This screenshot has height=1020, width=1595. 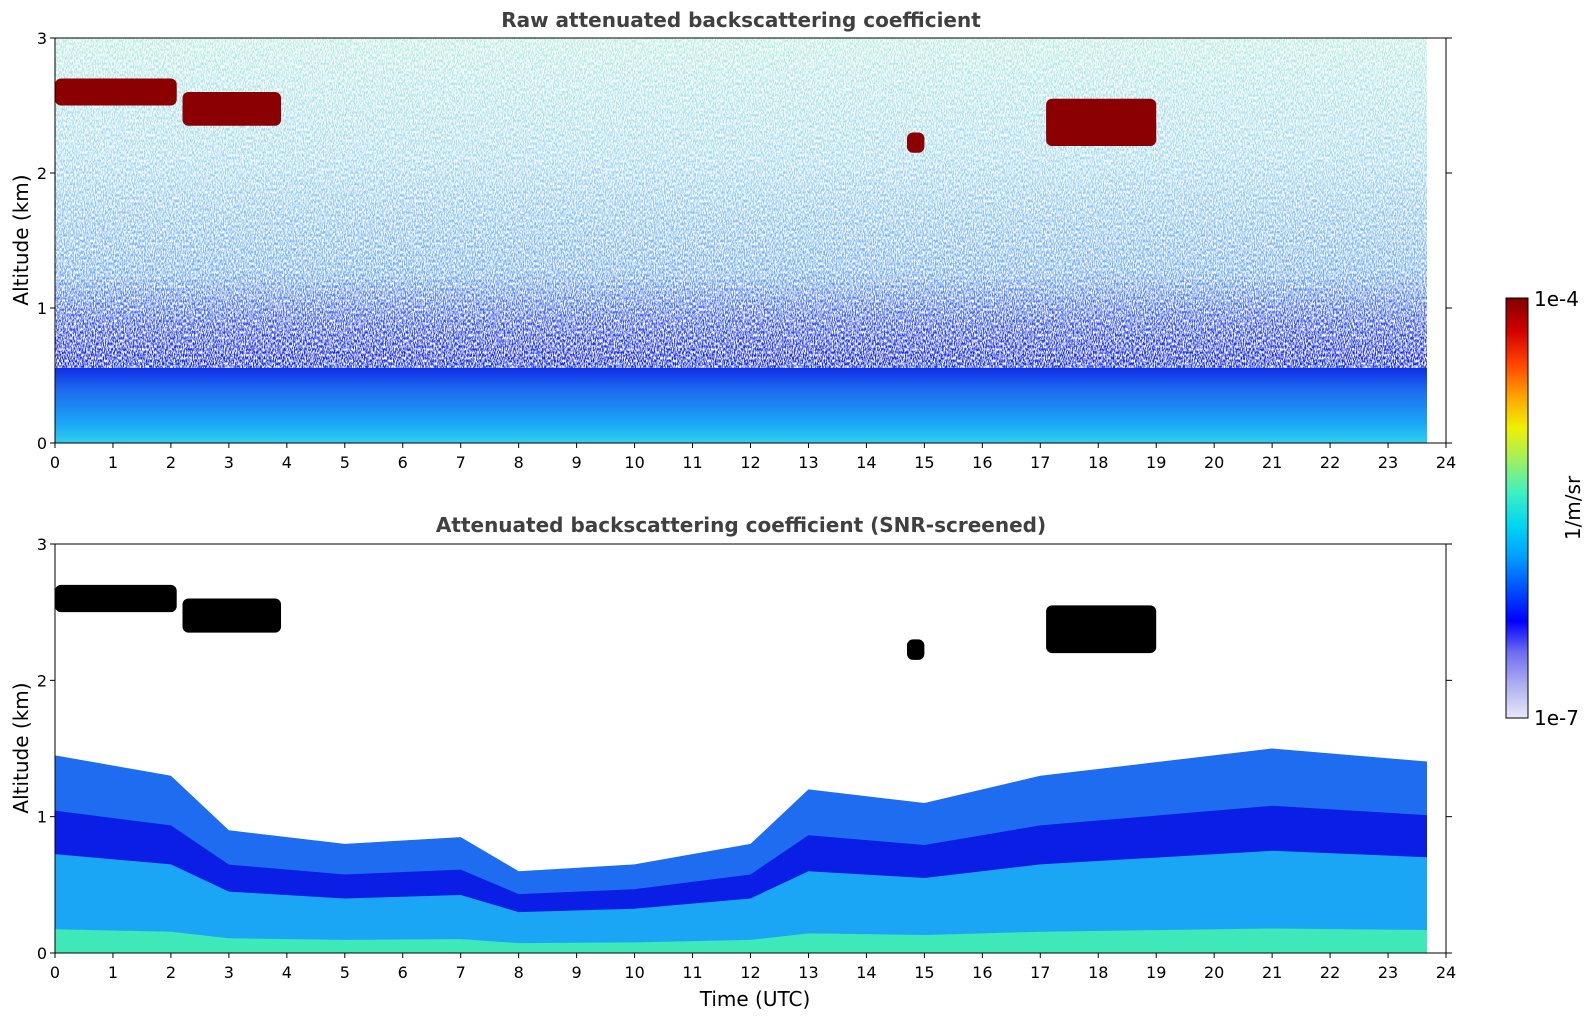 I want to click on colorbar-min-label: 1e-7, so click(x=1556, y=718).